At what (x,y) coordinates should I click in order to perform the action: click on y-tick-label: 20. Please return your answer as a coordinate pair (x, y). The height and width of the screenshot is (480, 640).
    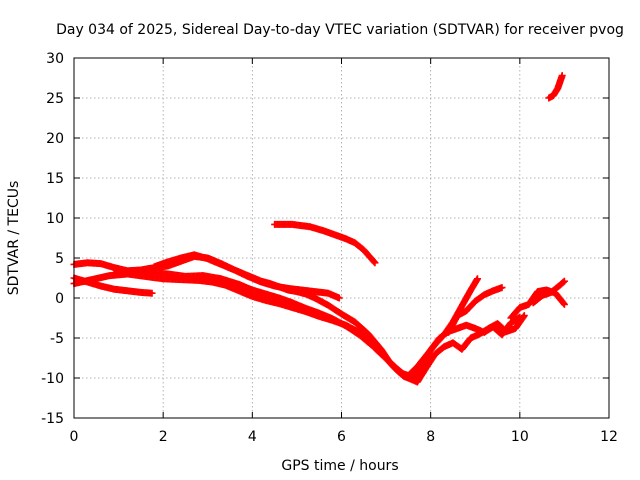
    Looking at the image, I should click on (55, 139).